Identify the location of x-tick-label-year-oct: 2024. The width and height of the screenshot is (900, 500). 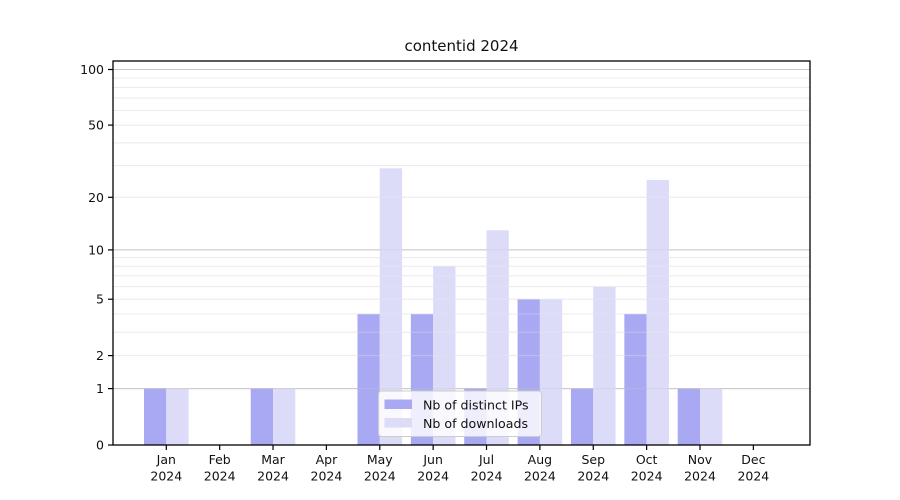
(647, 476).